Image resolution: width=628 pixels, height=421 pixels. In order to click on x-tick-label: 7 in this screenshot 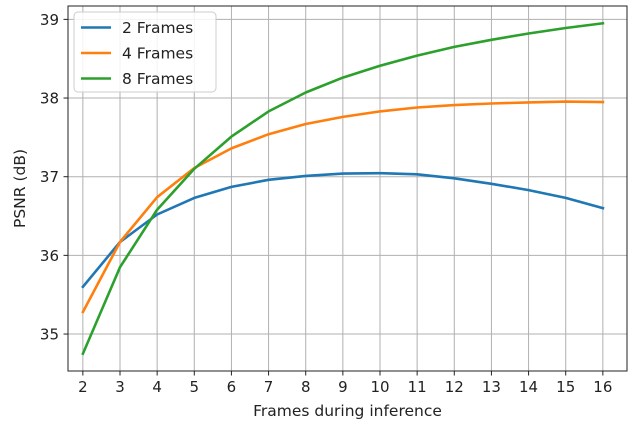, I will do `click(269, 387)`.